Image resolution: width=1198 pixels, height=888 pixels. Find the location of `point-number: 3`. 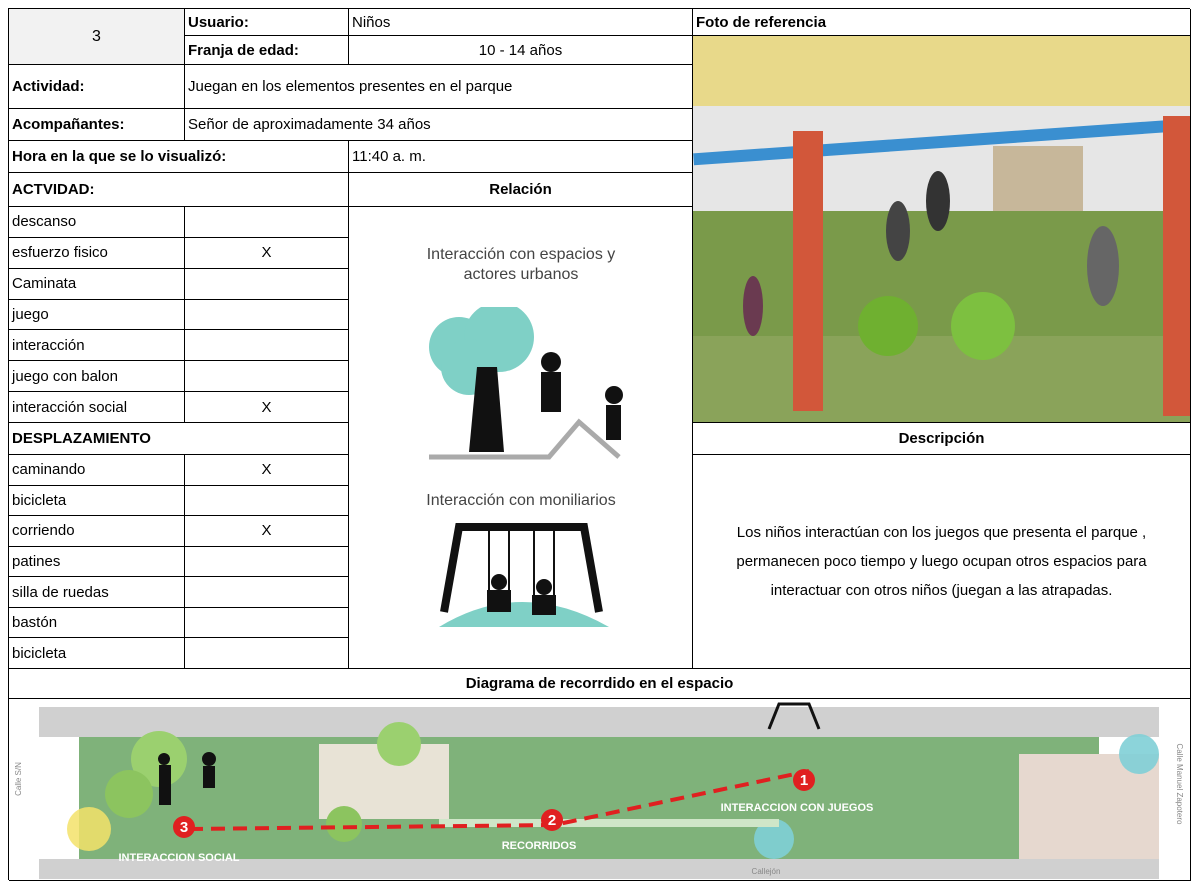

point-number: 3 is located at coordinates (184, 827).